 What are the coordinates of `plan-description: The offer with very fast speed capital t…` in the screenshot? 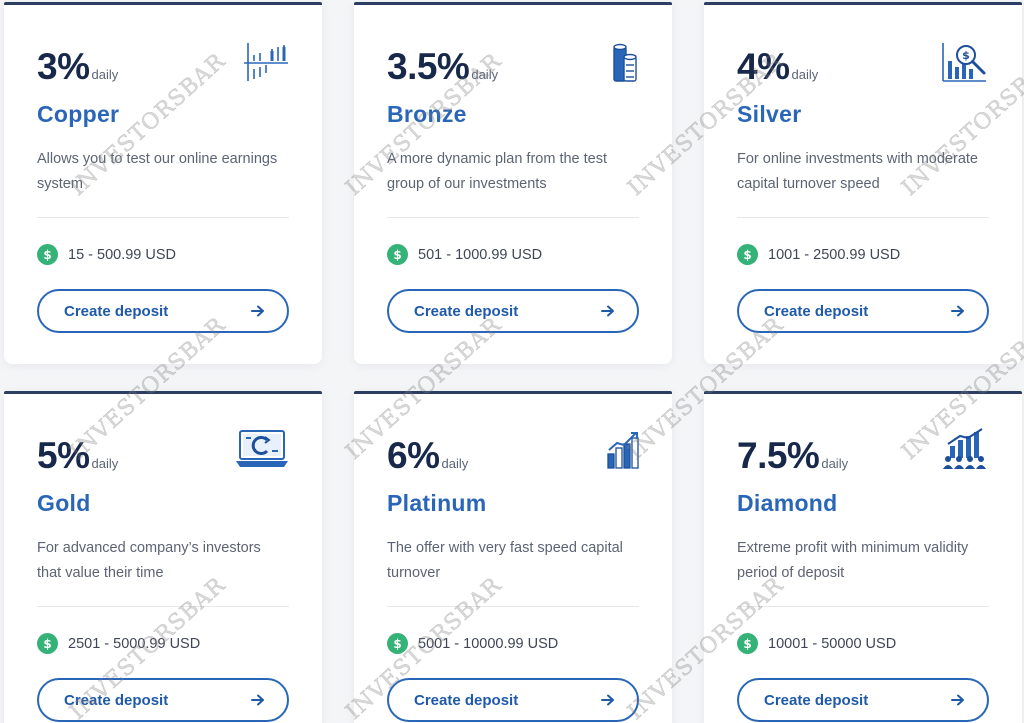 It's located at (505, 560).